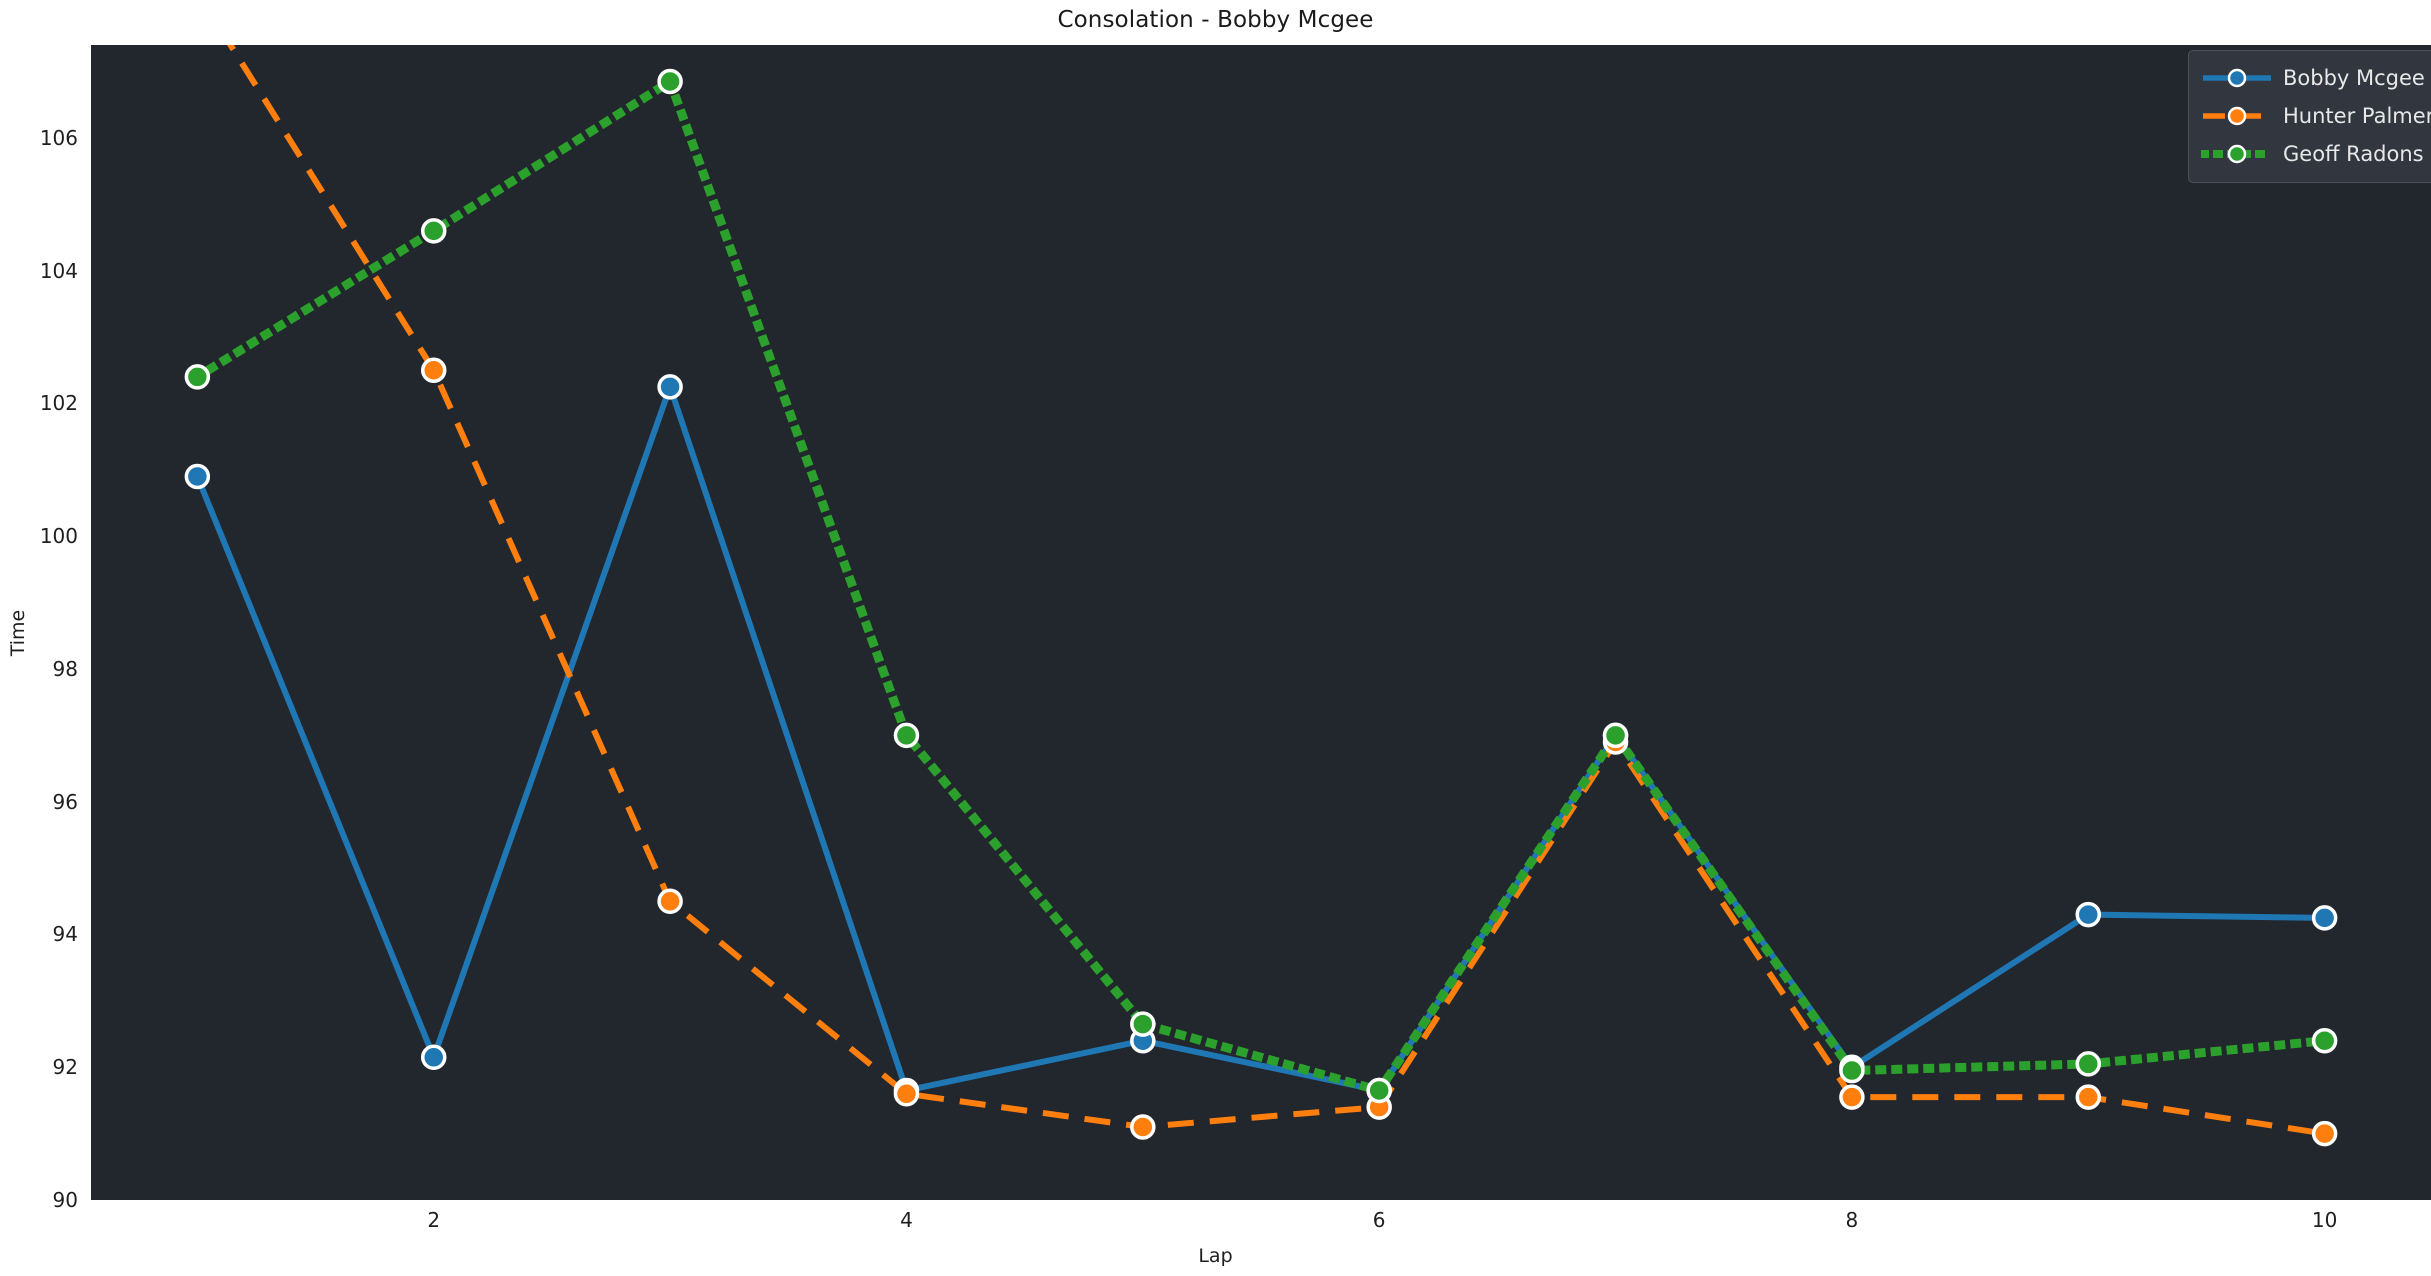 The image size is (2431, 1276). I want to click on chart-legend: Bobby Mcgee Hunter Palmer2 Geoff Radons, so click(2309, 116).